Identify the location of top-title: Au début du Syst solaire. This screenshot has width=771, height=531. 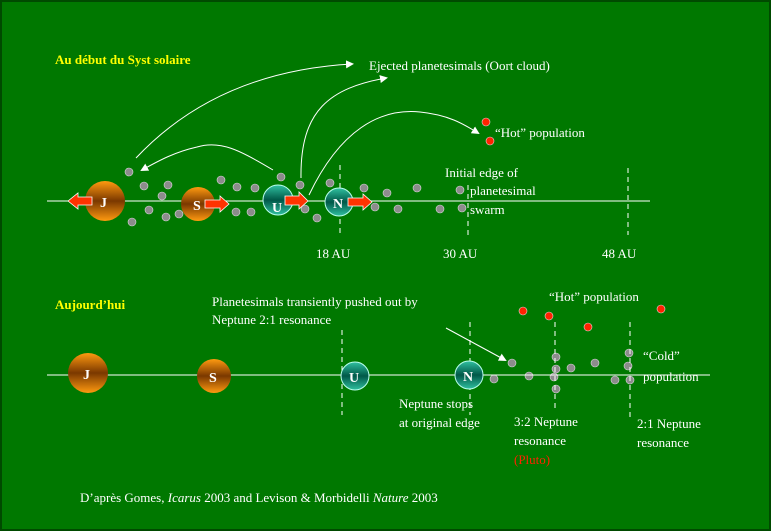
(123, 59).